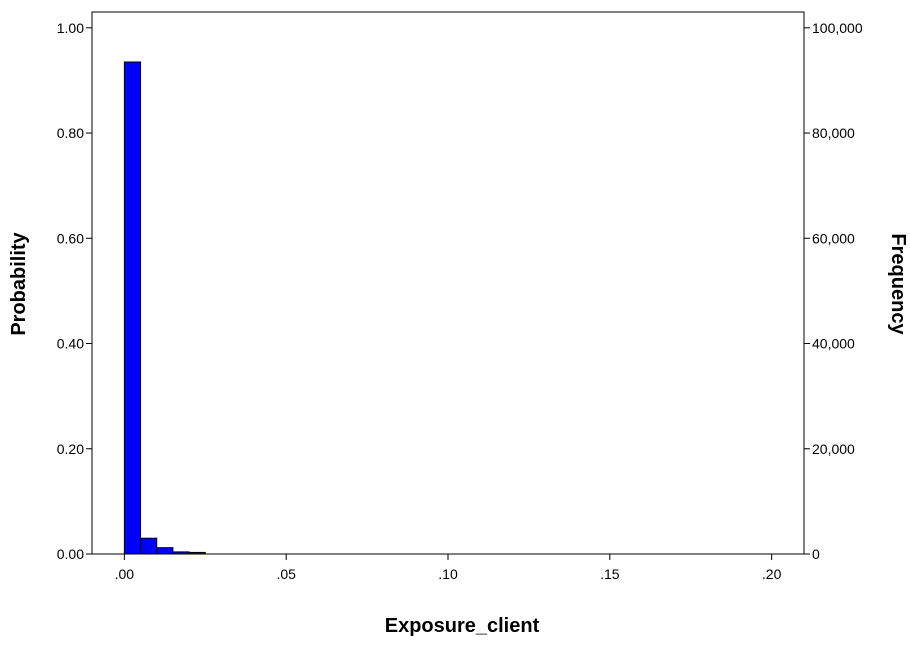  Describe the element at coordinates (70, 344) in the screenshot. I see `left-axis-tick-label-2: 0.40` at that location.